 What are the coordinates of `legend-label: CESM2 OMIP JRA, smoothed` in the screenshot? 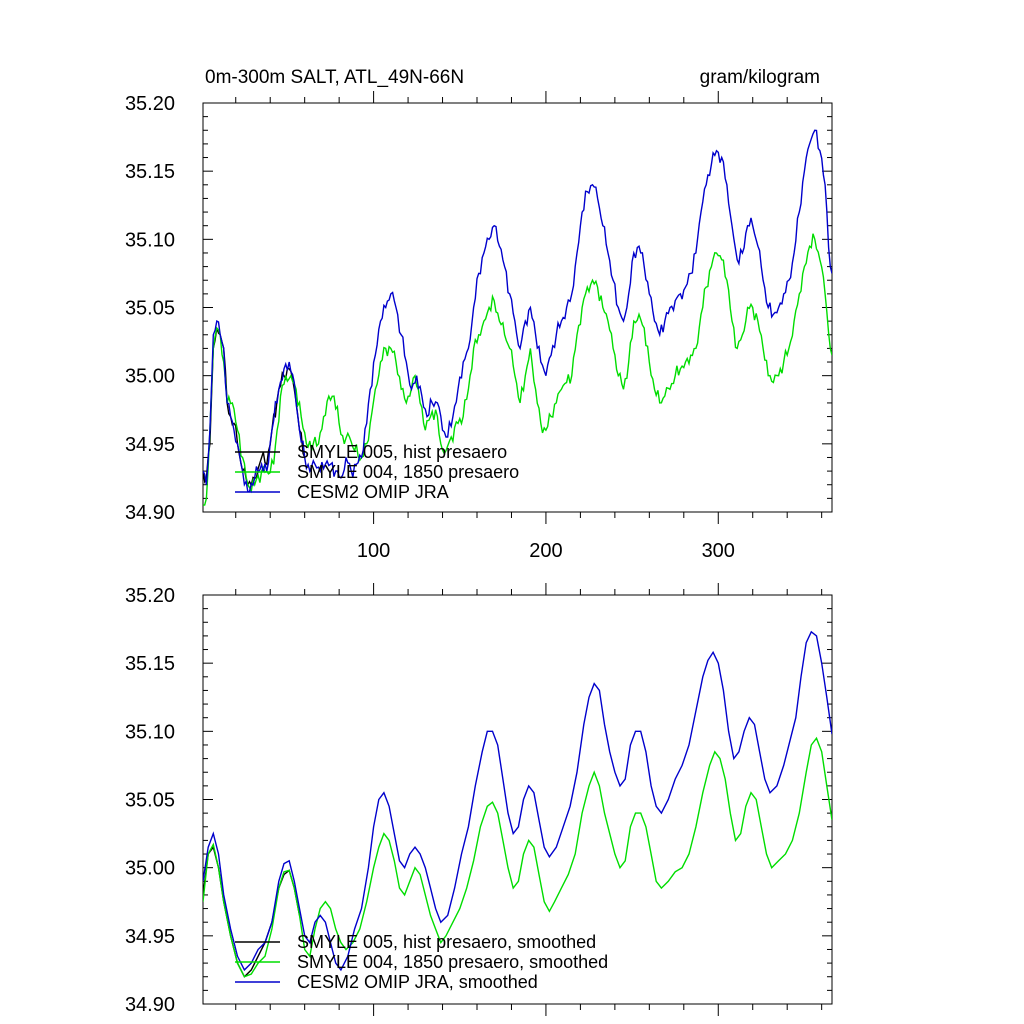 It's located at (417, 982).